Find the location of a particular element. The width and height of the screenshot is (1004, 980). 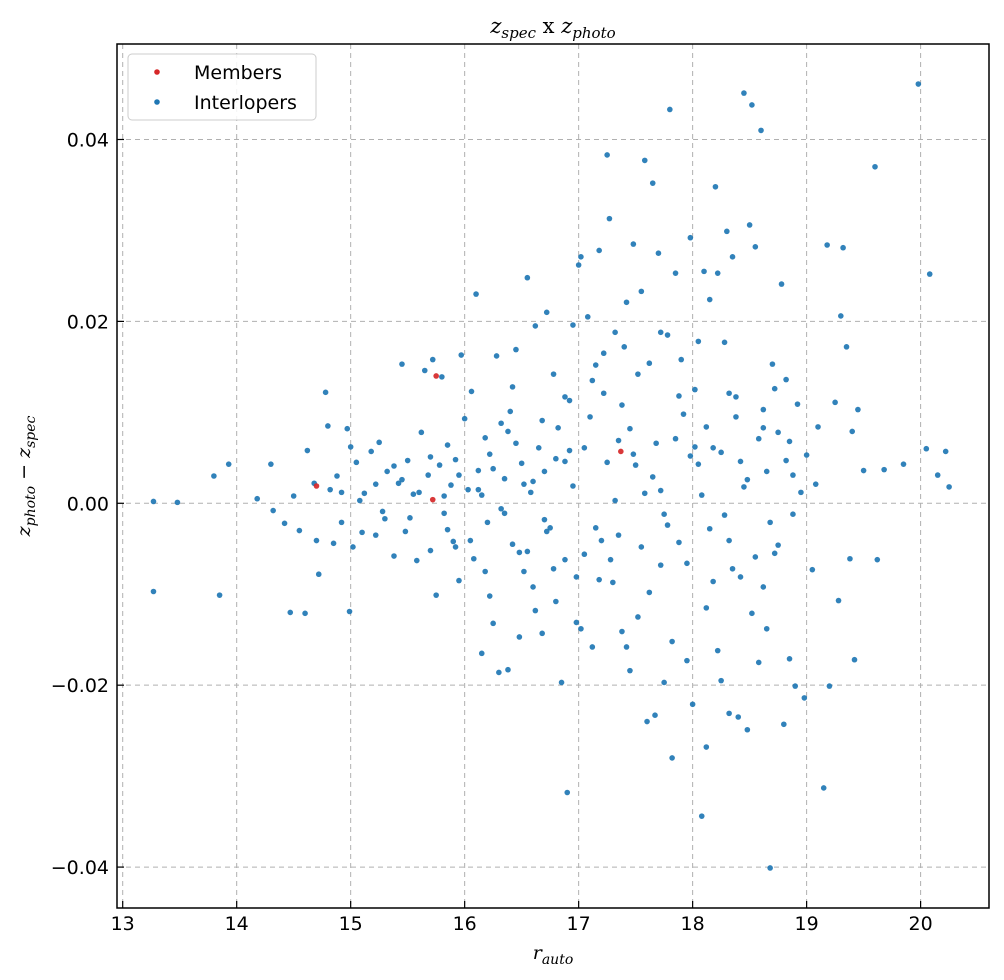

y-axis-title: zphoto − zspec is located at coordinates (26, 476).